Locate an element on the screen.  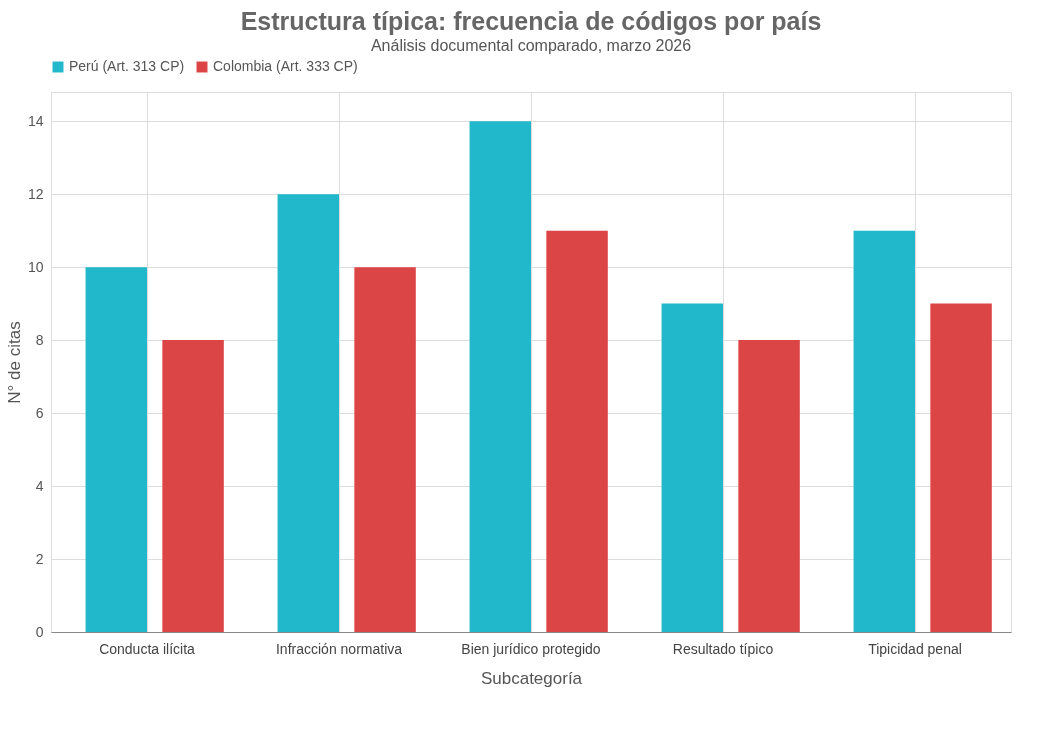
y-tick-label: 6 is located at coordinates (39, 412).